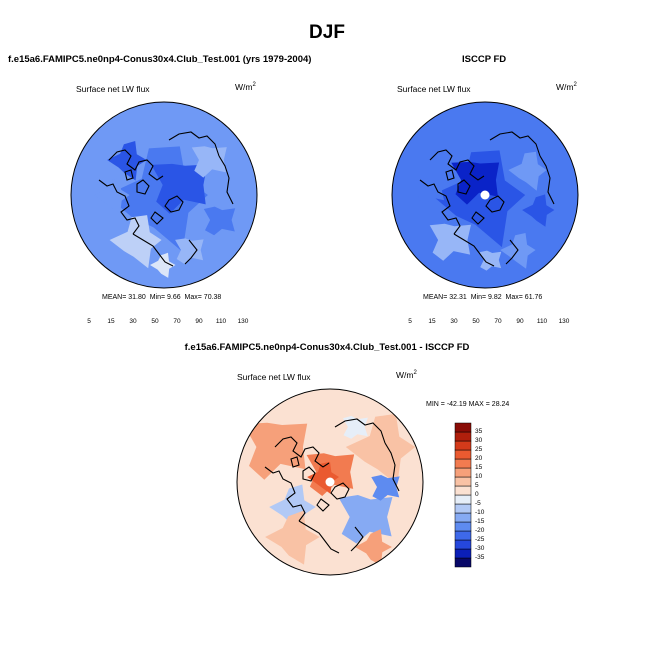 The height and width of the screenshot is (655, 654). What do you see at coordinates (174, 297) in the screenshot?
I see `model-min-value: 9.66` at bounding box center [174, 297].